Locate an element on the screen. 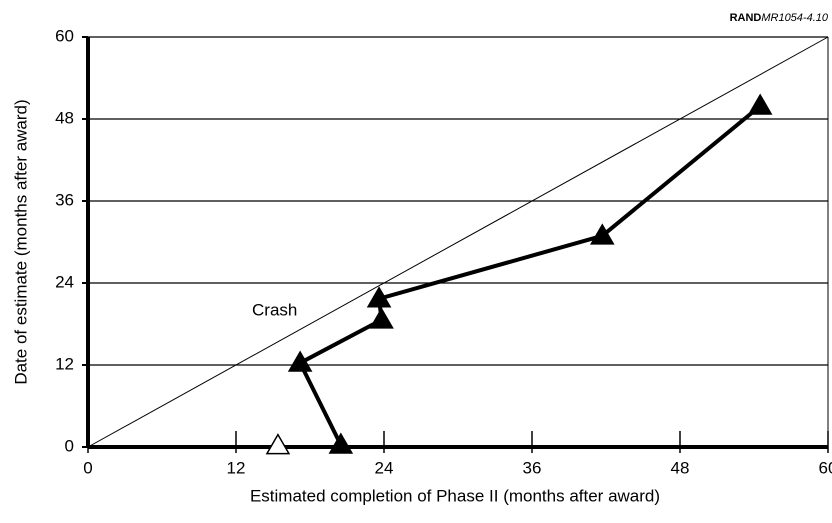  x-tick-label: 12 is located at coordinates (236, 467).